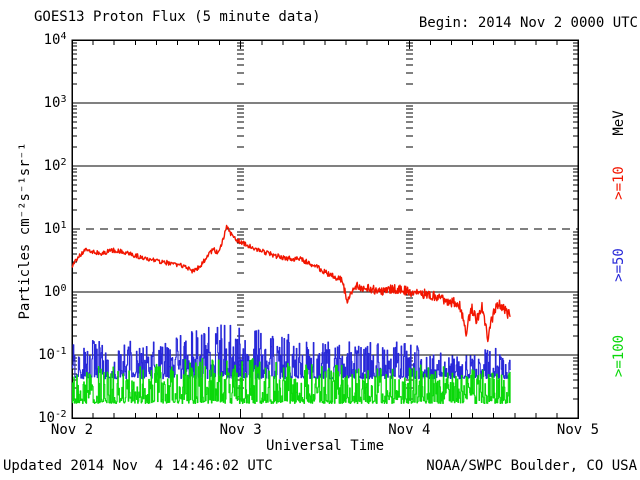 Image resolution: width=640 pixels, height=480 pixels. I want to click on chart-title: GOES13 Proton Flux (5 minute data), so click(177, 17).